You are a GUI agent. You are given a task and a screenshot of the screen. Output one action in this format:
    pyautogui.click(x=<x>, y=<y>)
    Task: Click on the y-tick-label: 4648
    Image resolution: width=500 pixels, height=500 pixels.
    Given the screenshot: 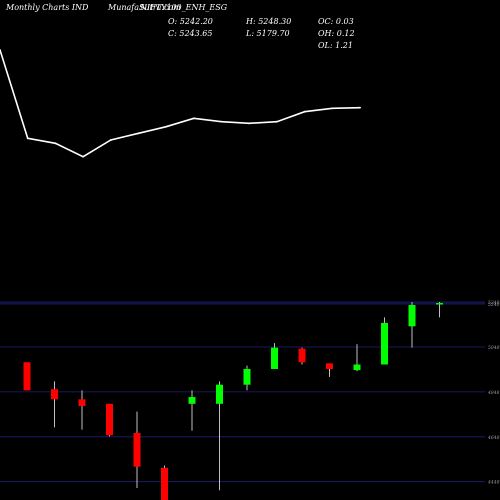 What is the action you would take?
    pyautogui.click(x=493, y=438)
    